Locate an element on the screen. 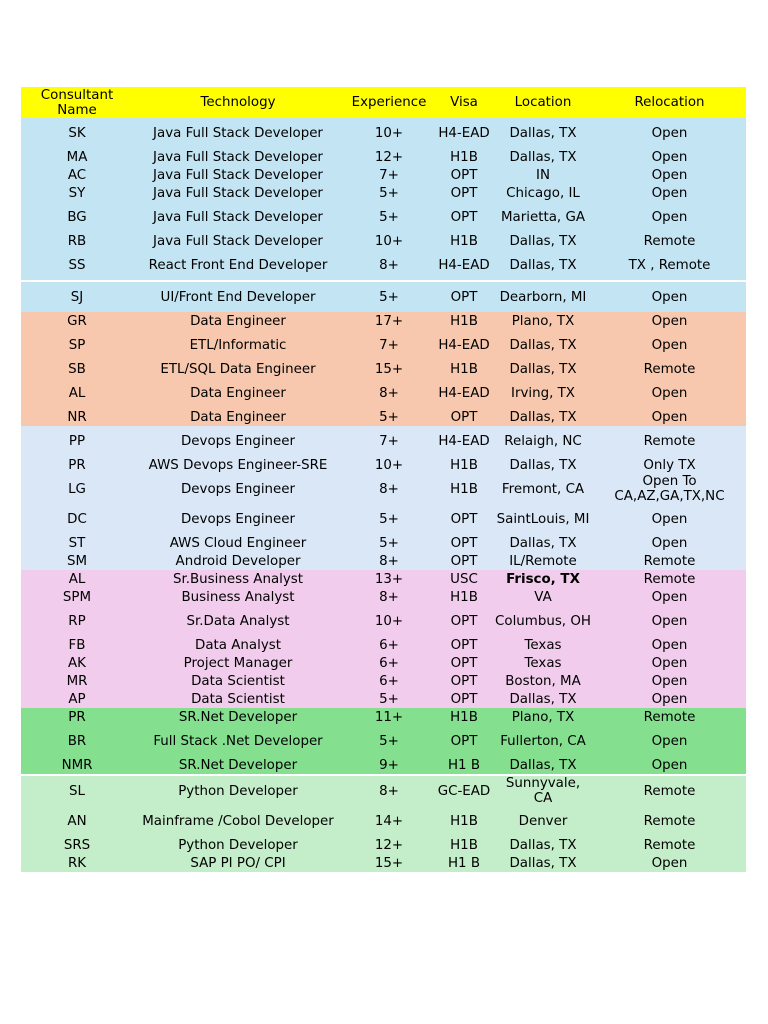  cell-name: RK is located at coordinates (77, 863).